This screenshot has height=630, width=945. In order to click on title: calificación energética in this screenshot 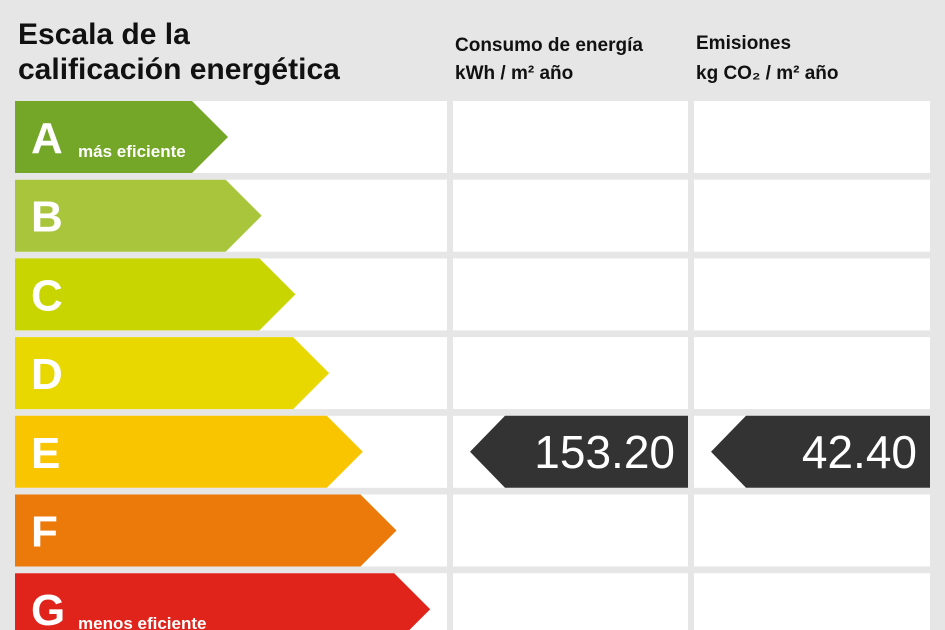, I will do `click(179, 69)`.